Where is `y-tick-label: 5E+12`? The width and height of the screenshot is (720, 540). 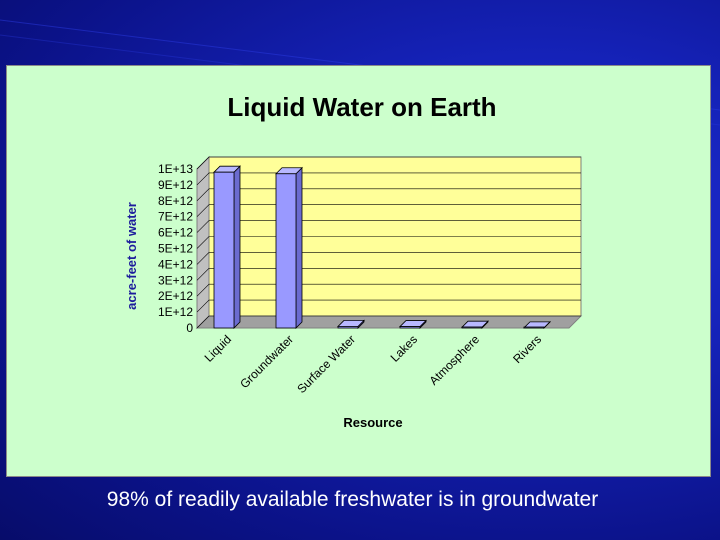 y-tick-label: 5E+12 is located at coordinates (175, 249).